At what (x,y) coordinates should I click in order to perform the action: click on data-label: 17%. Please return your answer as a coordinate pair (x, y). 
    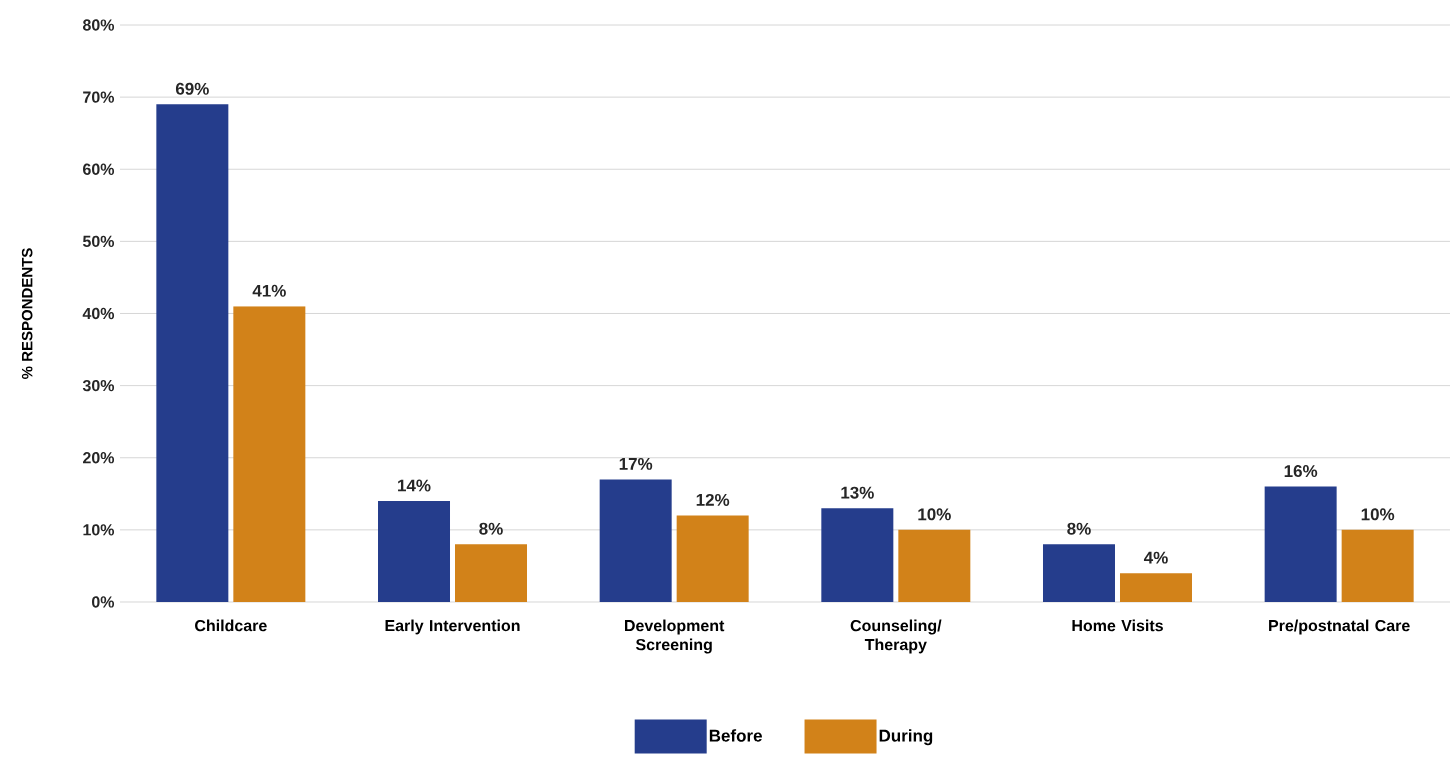
    Looking at the image, I should click on (636, 463).